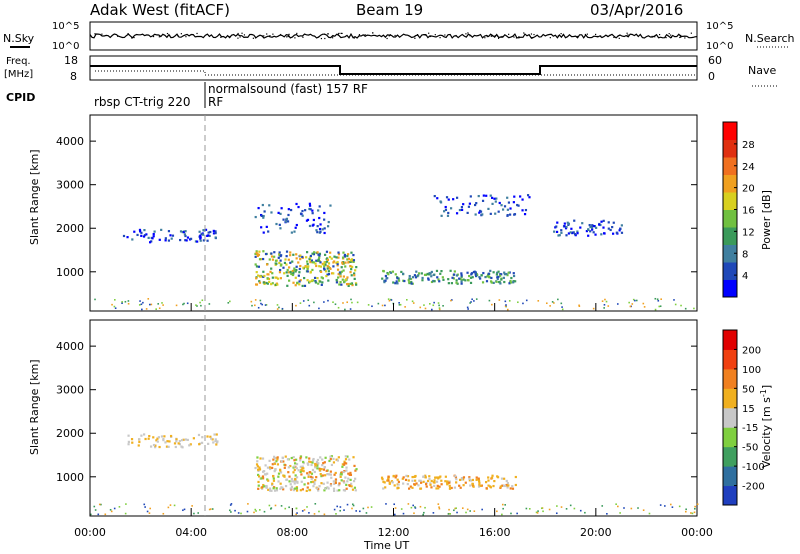  I want to click on colorbar-swatch, so click(730, 183).